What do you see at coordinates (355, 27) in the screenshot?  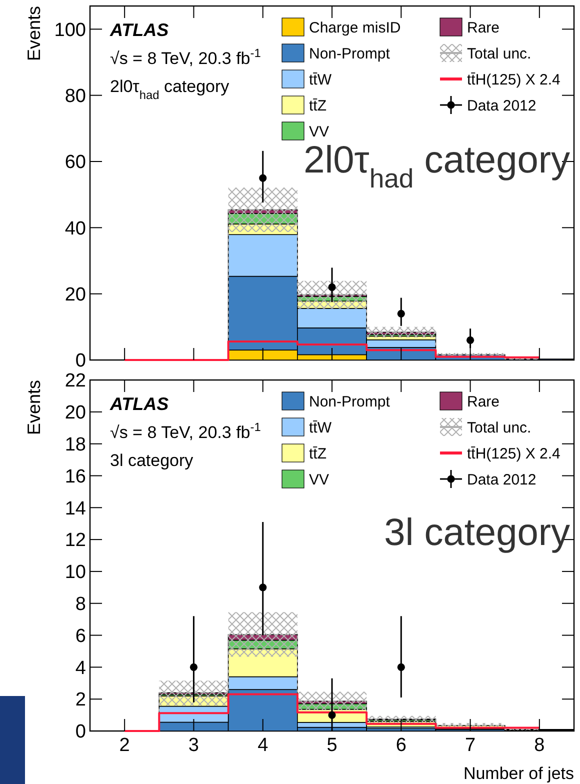 I see `legend-label: Charge misID` at bounding box center [355, 27].